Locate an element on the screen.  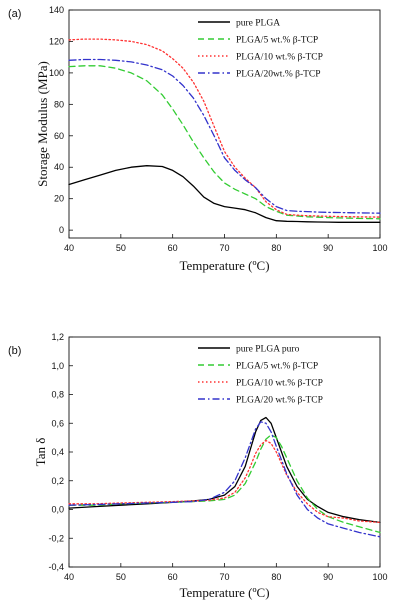
y-tick-label: 1,2 is located at coordinates (57, 337).